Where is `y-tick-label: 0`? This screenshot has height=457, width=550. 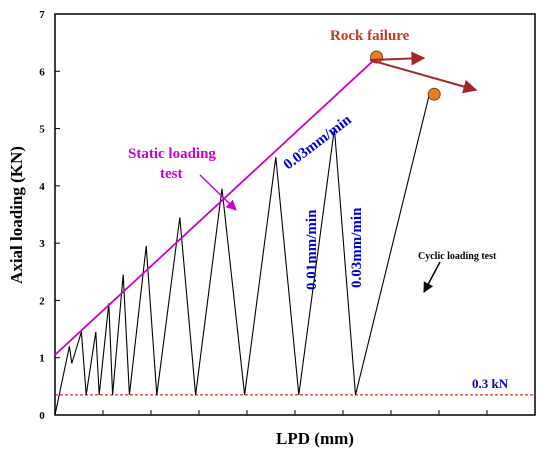
y-tick-label: 0 is located at coordinates (42, 416).